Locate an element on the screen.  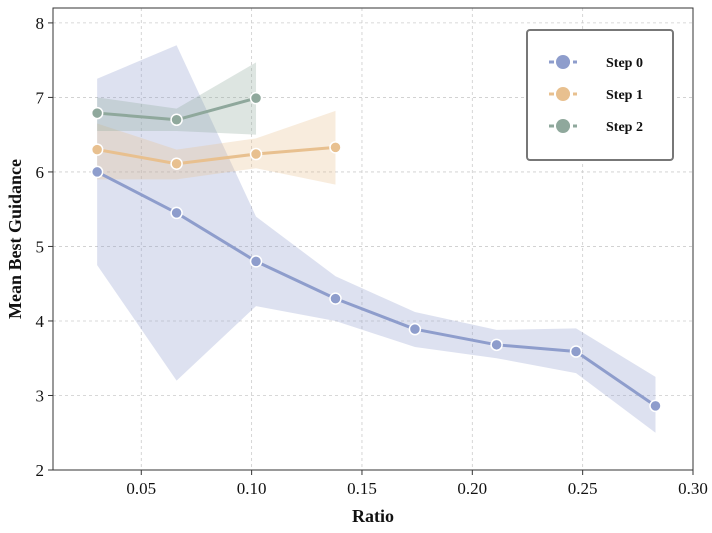
legend-step-2-label: Step 2 is located at coordinates (624, 127).